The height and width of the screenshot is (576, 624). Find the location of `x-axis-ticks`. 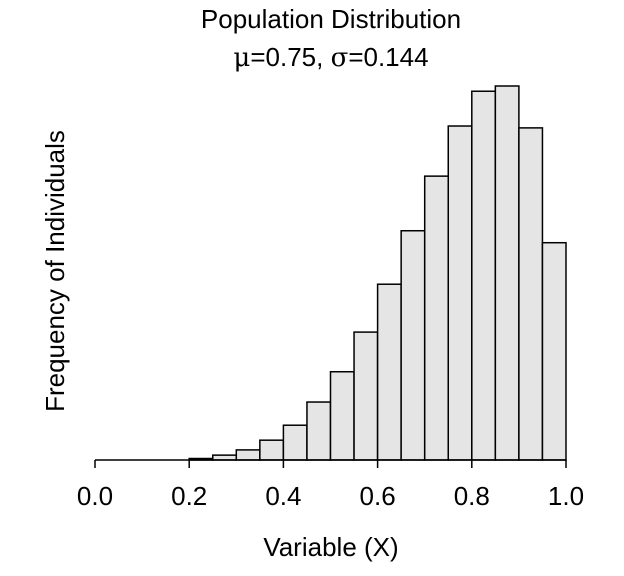

x-axis-ticks is located at coordinates (330, 464).